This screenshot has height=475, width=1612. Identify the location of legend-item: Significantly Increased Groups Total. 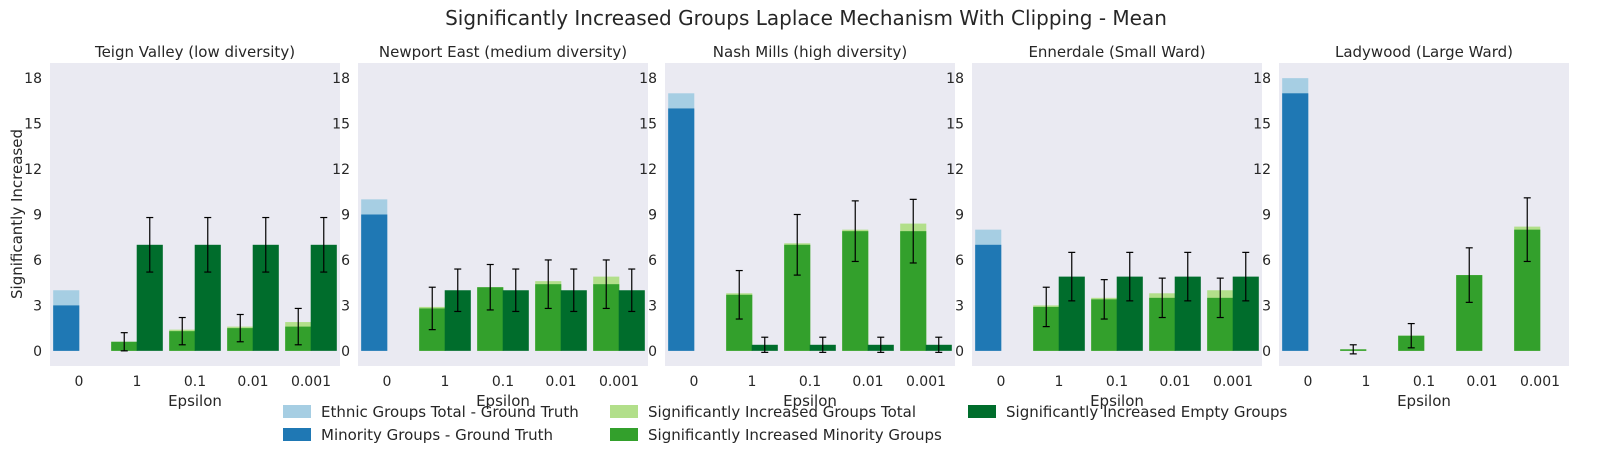
(763, 412).